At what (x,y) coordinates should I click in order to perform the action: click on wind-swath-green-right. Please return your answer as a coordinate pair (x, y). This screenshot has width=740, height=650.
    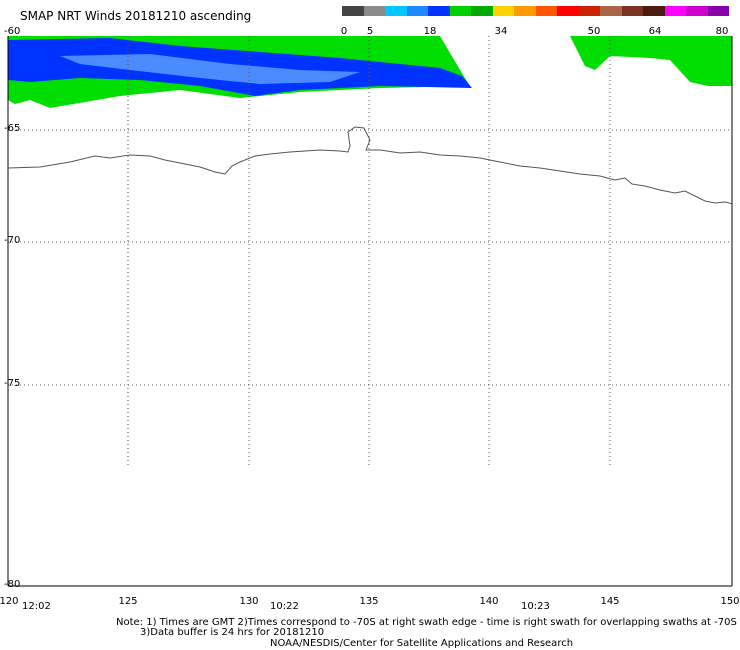
    Looking at the image, I should click on (651, 61).